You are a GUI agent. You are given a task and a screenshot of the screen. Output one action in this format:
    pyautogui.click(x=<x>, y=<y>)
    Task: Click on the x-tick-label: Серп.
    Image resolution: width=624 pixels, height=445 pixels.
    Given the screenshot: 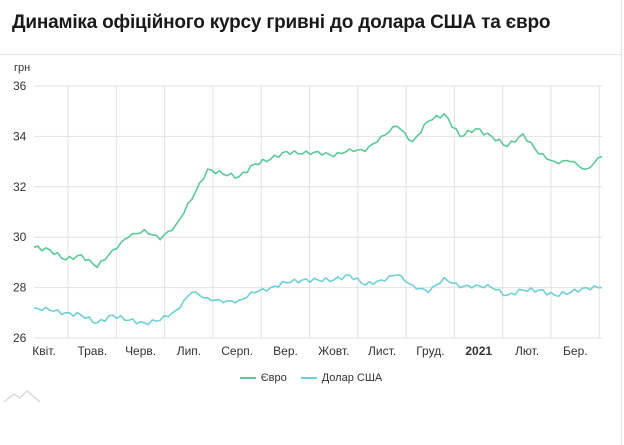 What is the action you would take?
    pyautogui.click(x=237, y=351)
    